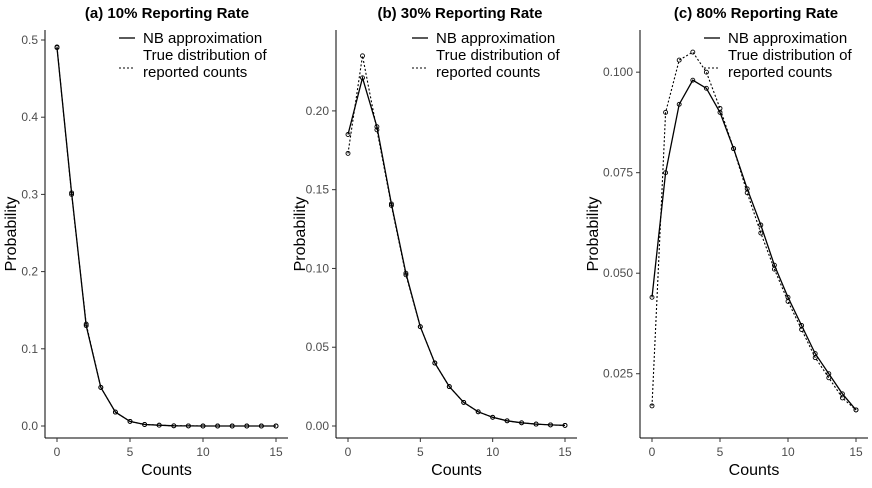 Image resolution: width=872 pixels, height=488 pixels. Describe the element at coordinates (203, 452) in the screenshot. I see `x-tick-label-0-2: 10` at that location.